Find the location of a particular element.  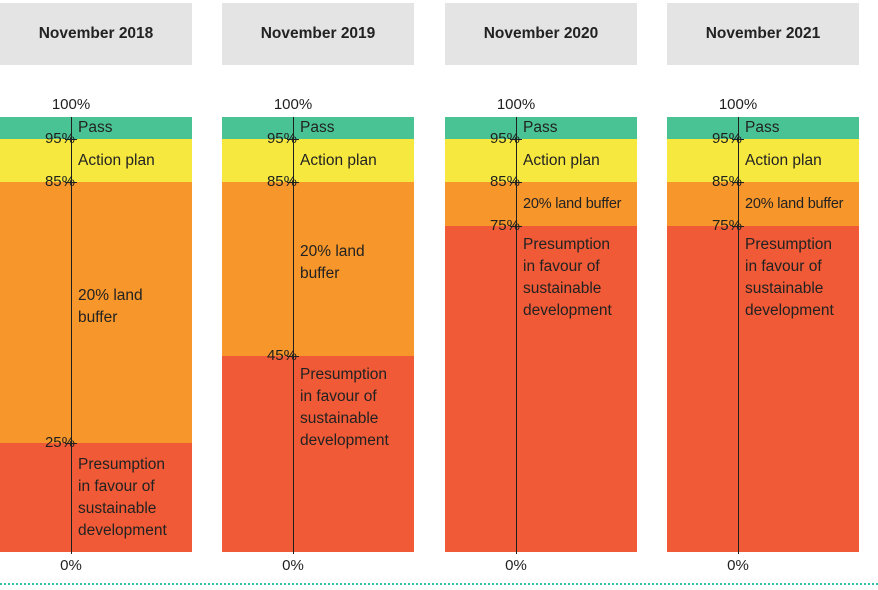

panel-title: November 2021 is located at coordinates (763, 34).